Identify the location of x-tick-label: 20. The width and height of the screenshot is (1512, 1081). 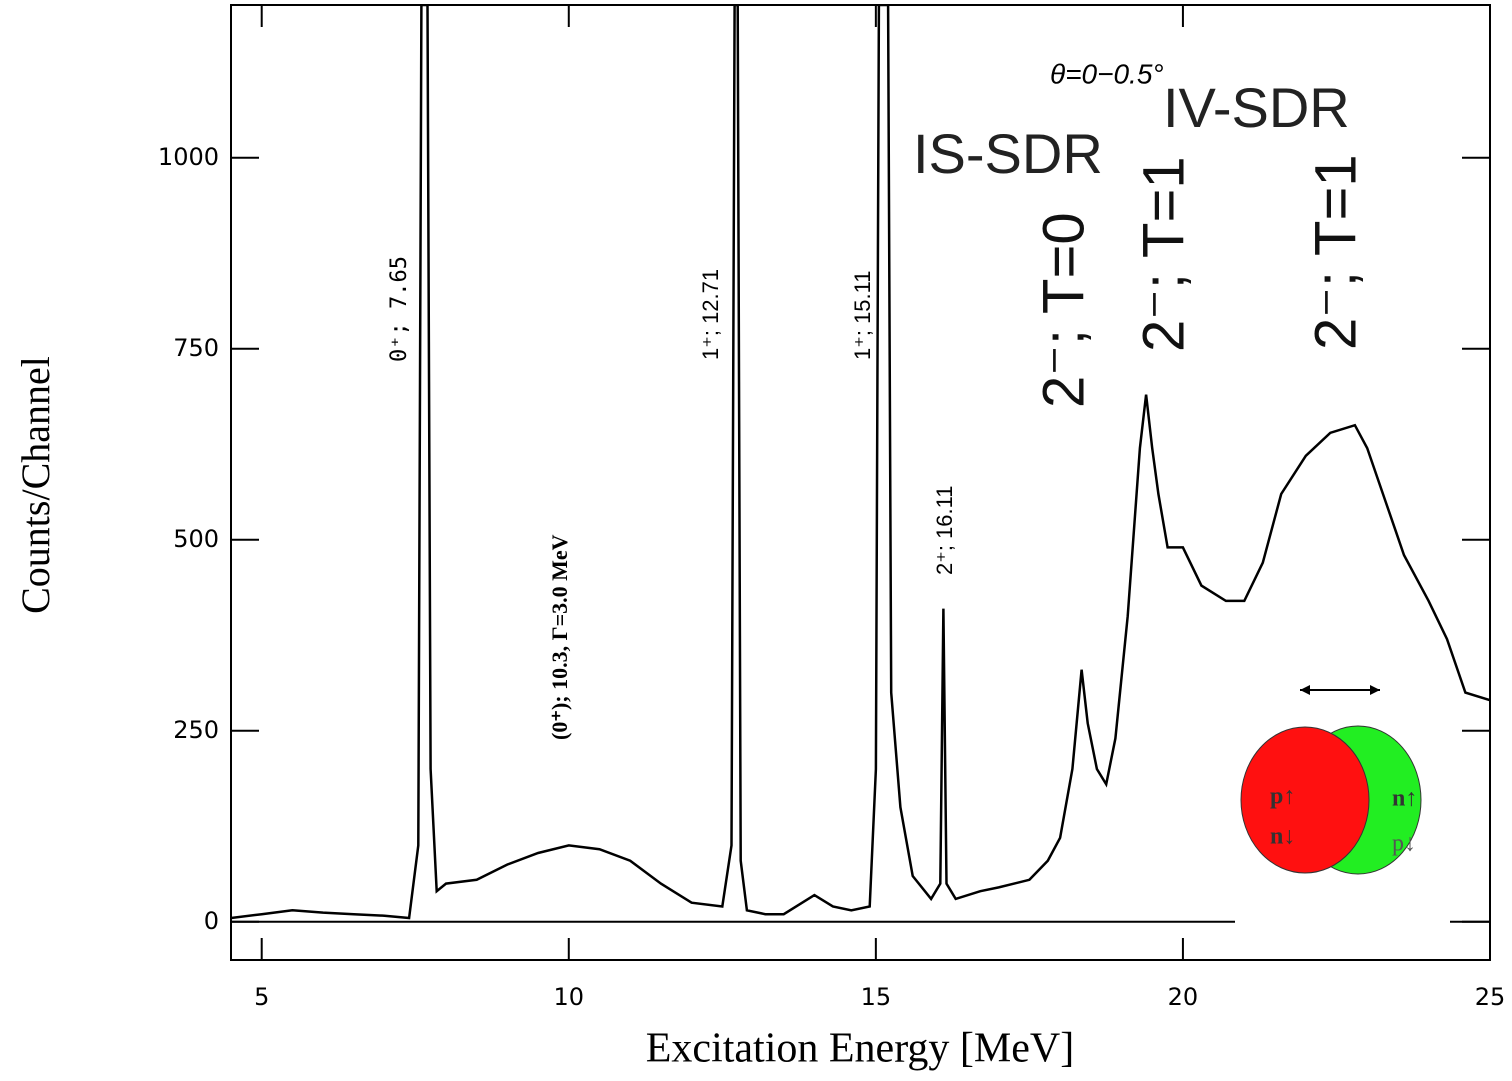
(1183, 997).